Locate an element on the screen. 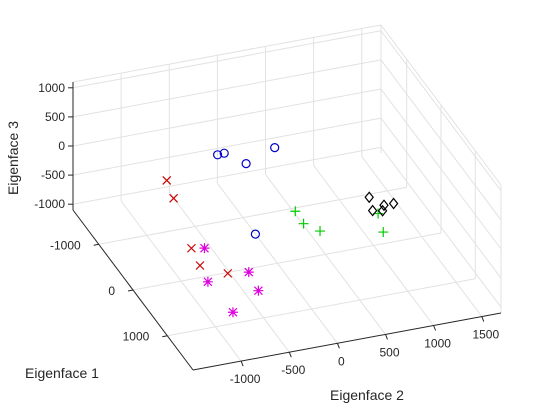 This screenshot has height=420, width=560. y-axis-label: Eigenface 2 is located at coordinates (367, 395).